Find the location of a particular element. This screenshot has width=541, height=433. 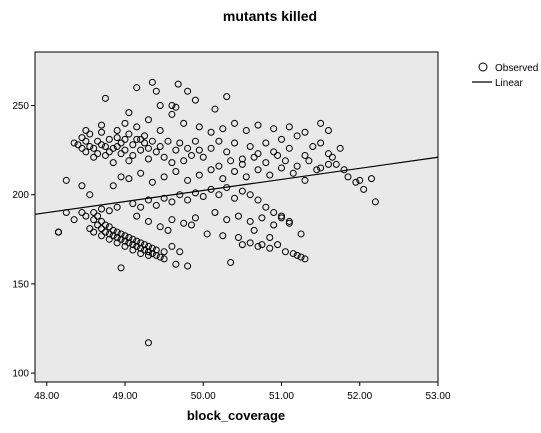

legend-observed-marker is located at coordinates (483, 67).